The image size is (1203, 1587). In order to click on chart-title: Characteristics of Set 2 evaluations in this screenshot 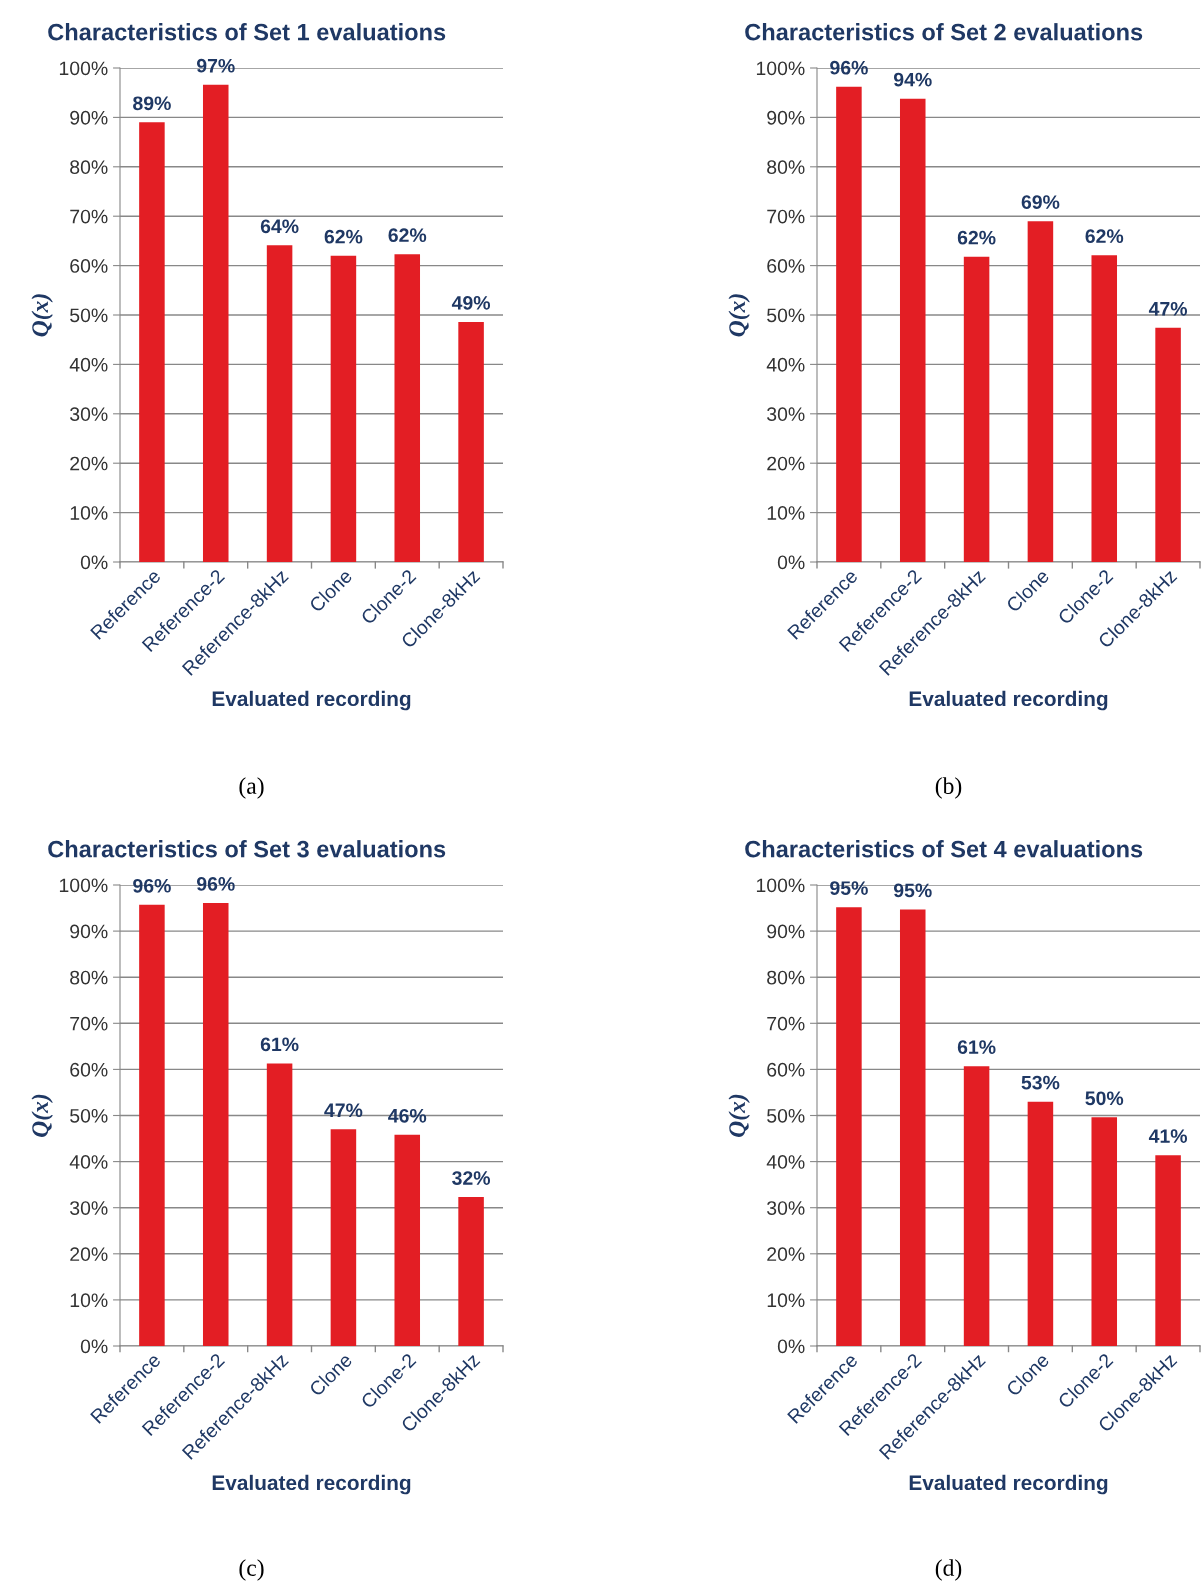, I will do `click(944, 32)`.